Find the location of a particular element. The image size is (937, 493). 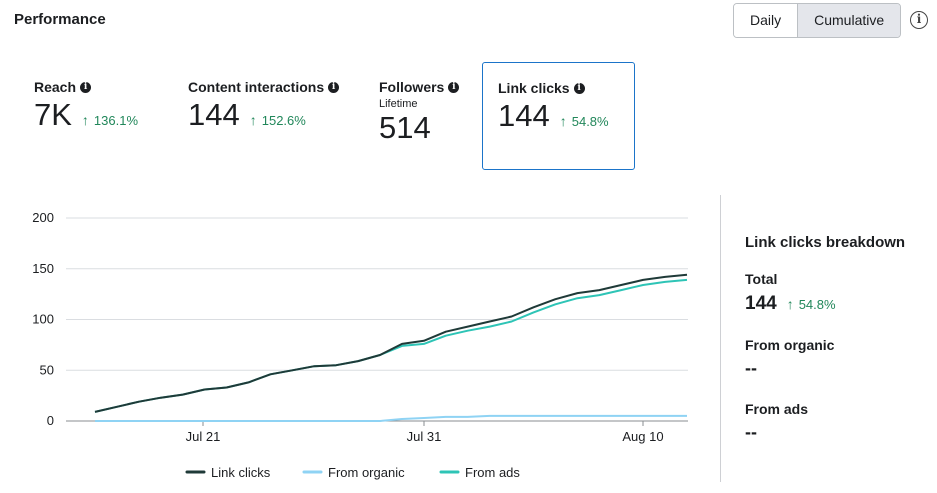

legend-label: Link clicks is located at coordinates (241, 472).